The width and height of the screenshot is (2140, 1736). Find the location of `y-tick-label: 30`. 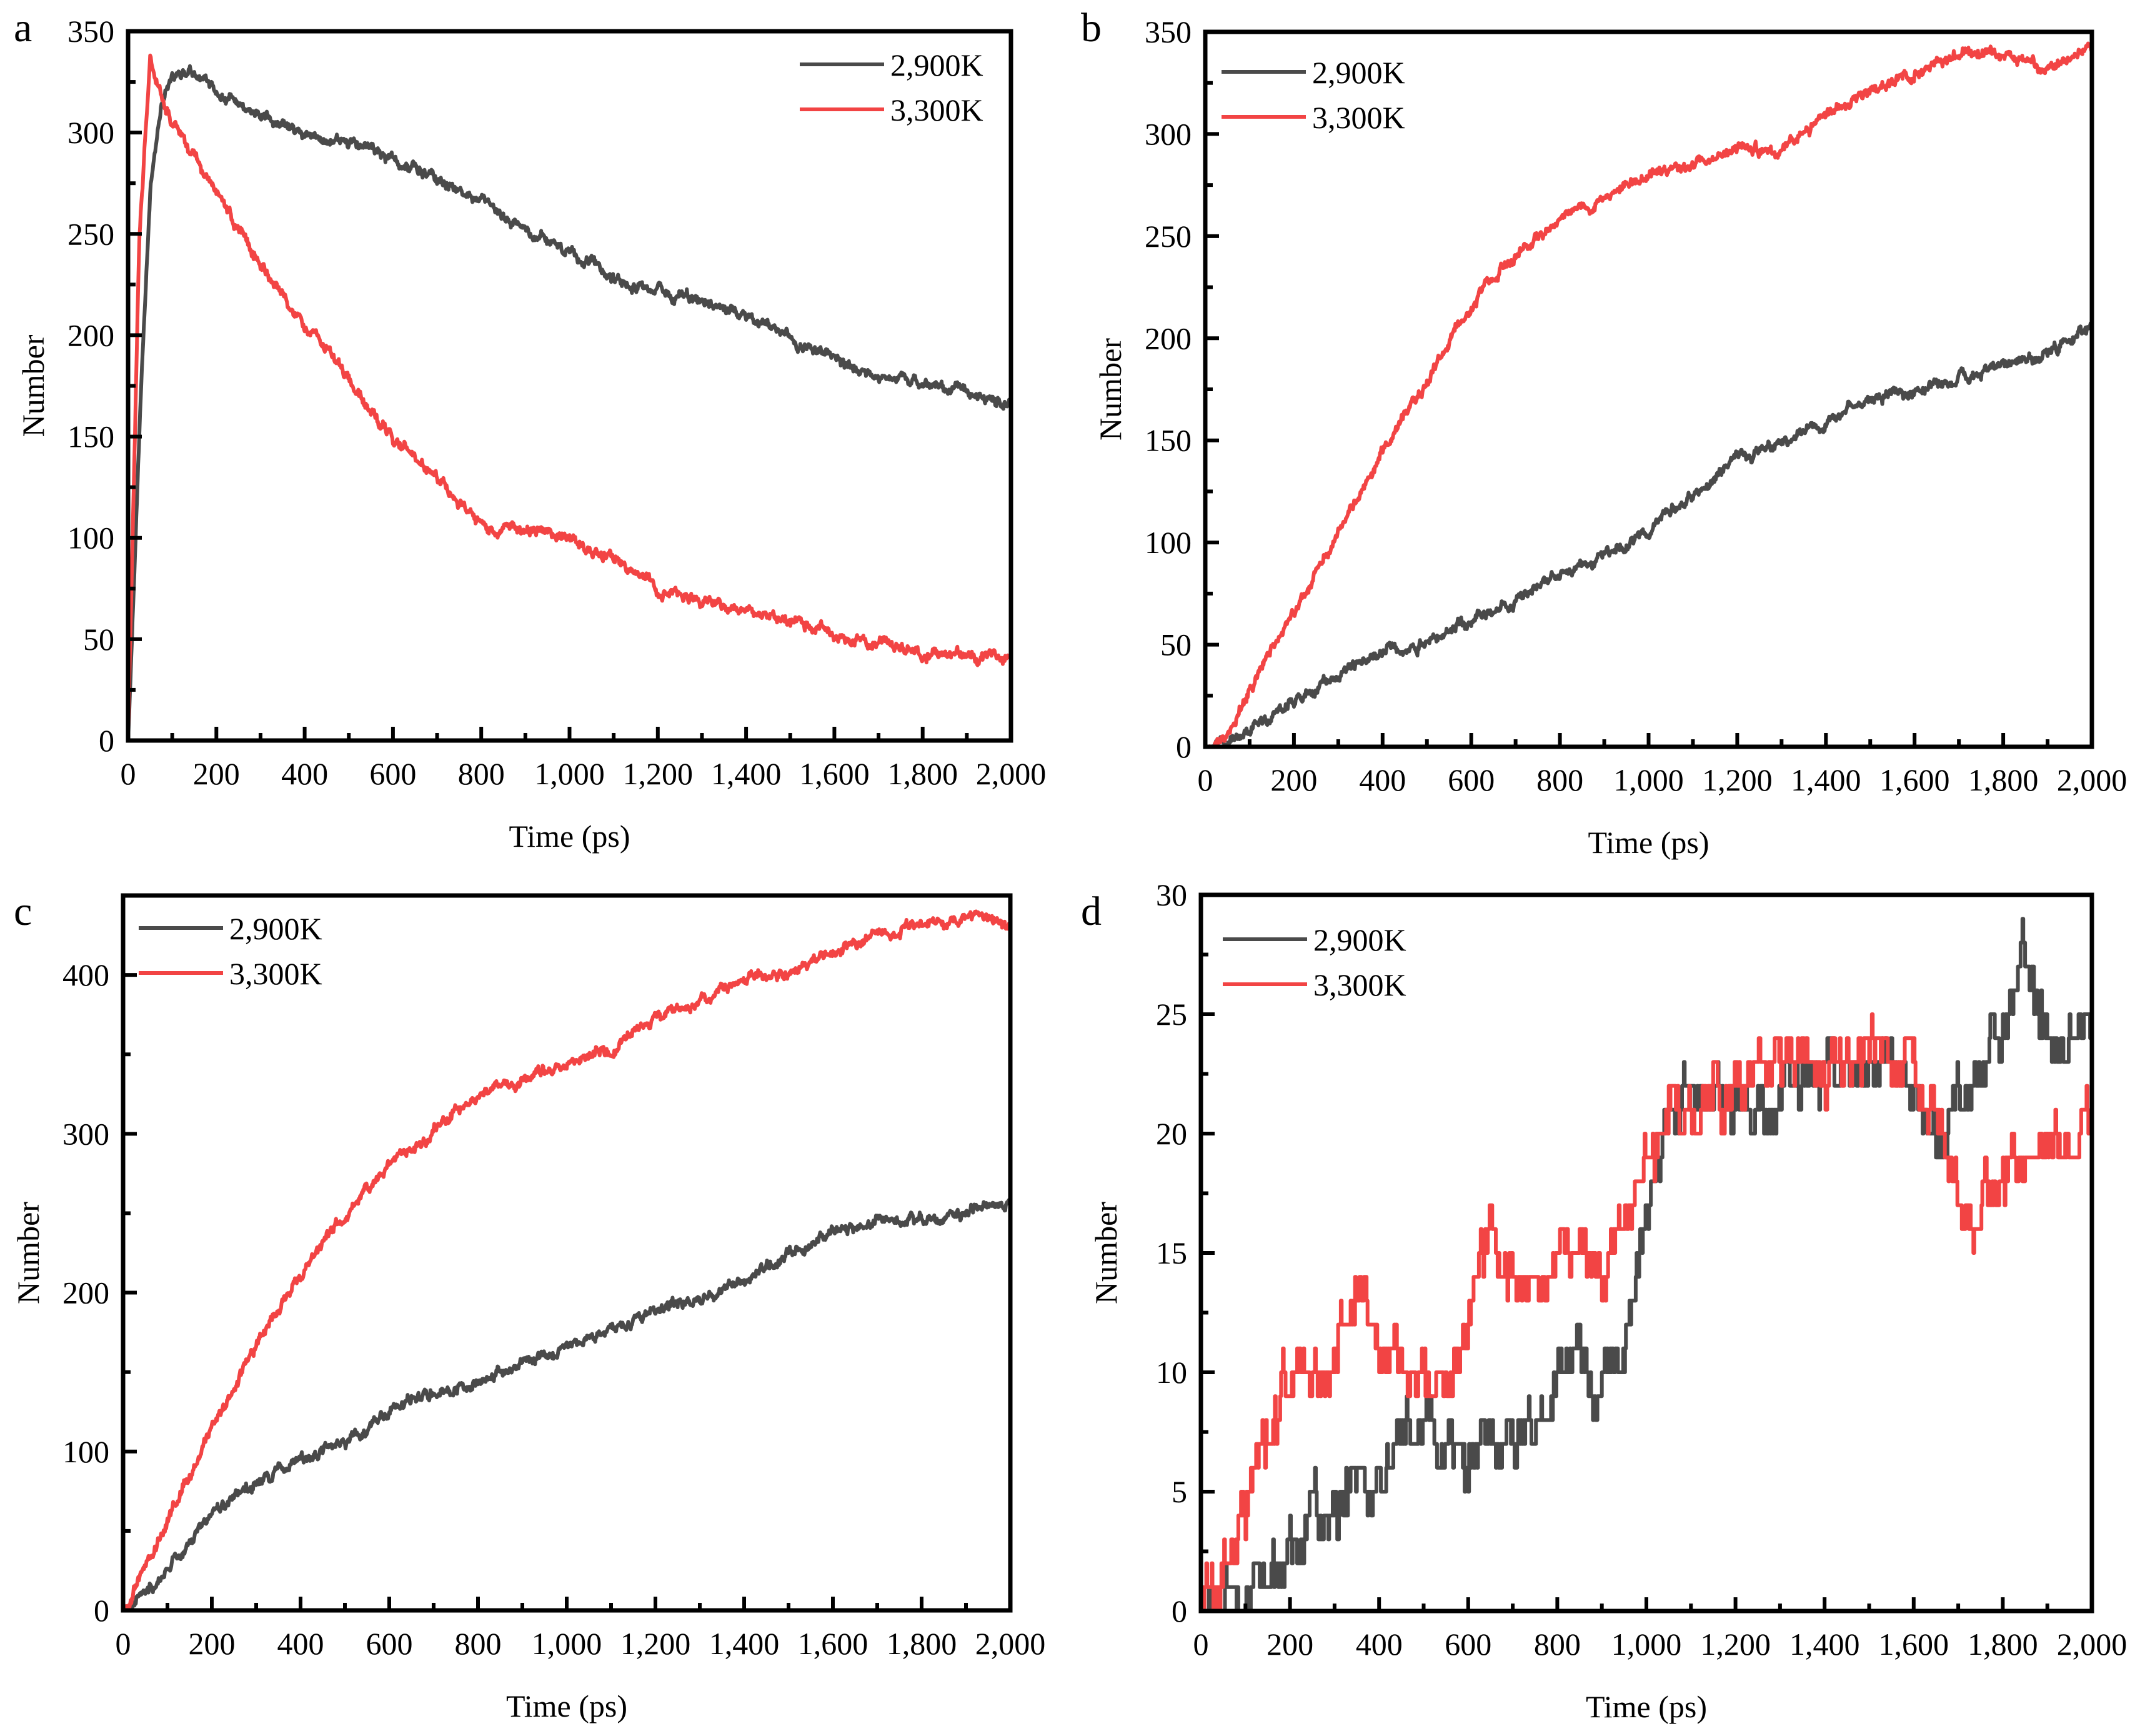

y-tick-label: 30 is located at coordinates (1171, 894).